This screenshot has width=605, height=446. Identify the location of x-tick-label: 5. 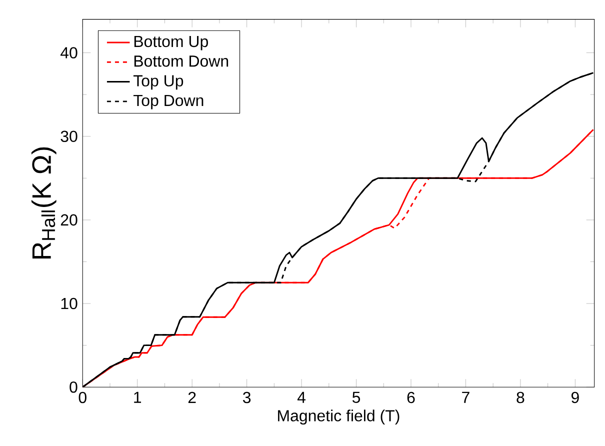
(356, 398).